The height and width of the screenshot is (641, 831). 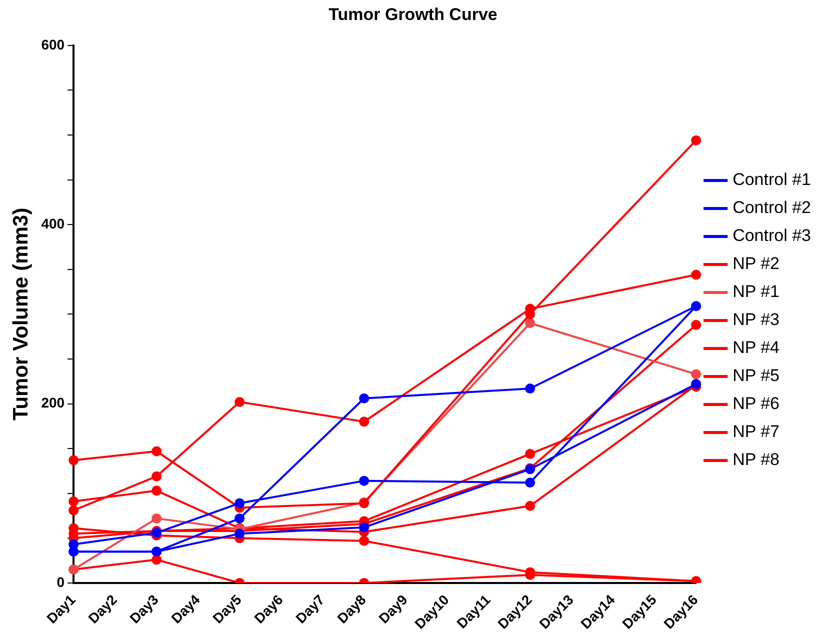 I want to click on y-axis-title: Tumor Volume (mm3), so click(x=20, y=314).